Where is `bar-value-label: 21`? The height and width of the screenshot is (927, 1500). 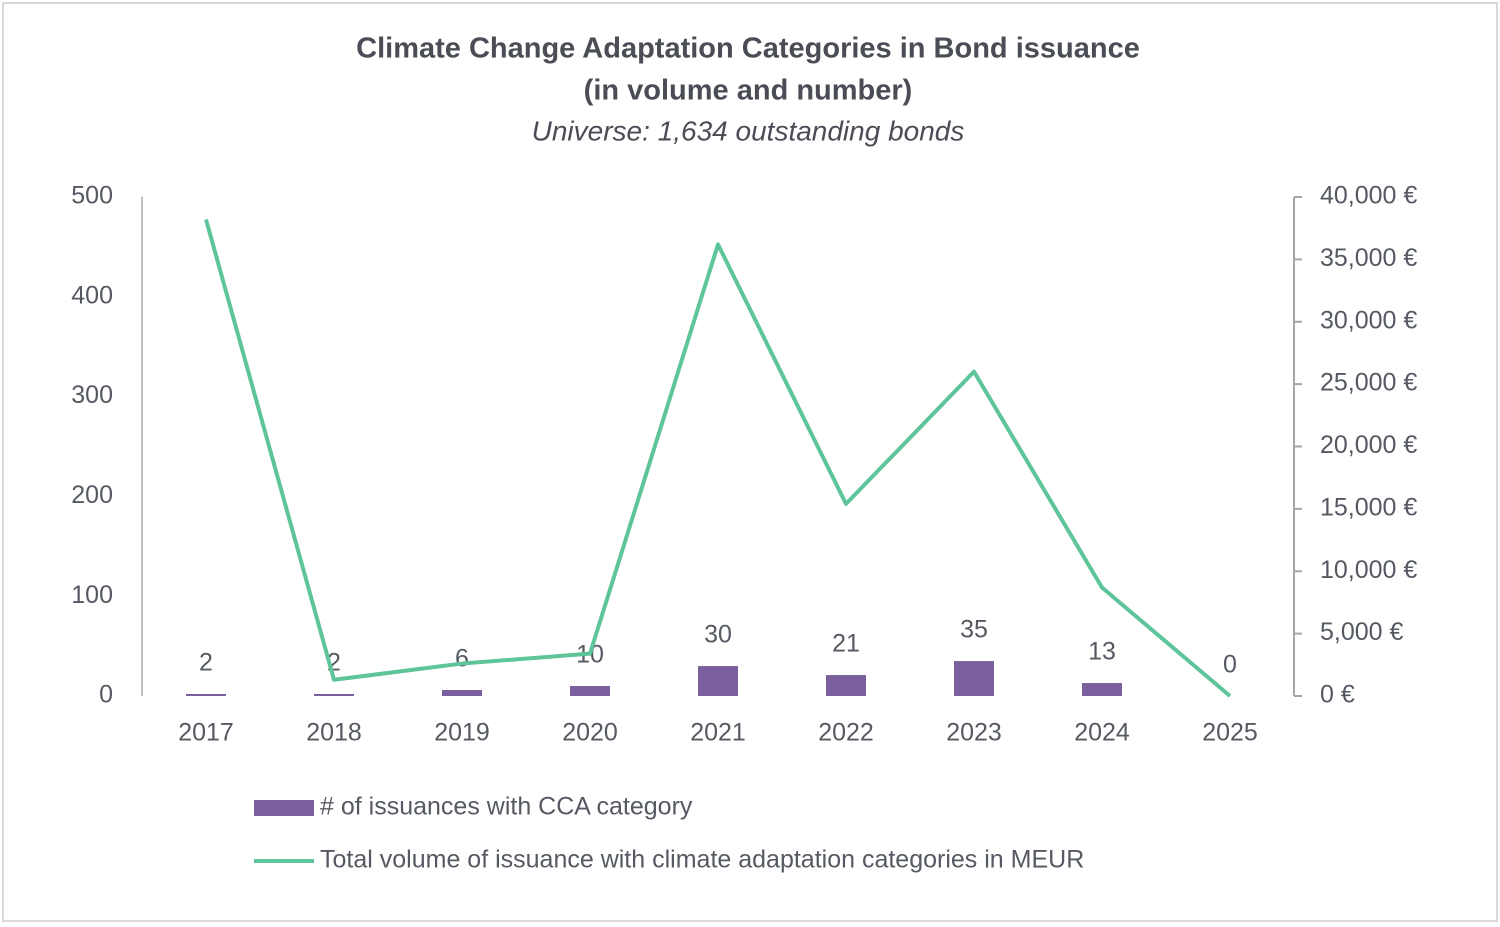 bar-value-label: 21 is located at coordinates (846, 644).